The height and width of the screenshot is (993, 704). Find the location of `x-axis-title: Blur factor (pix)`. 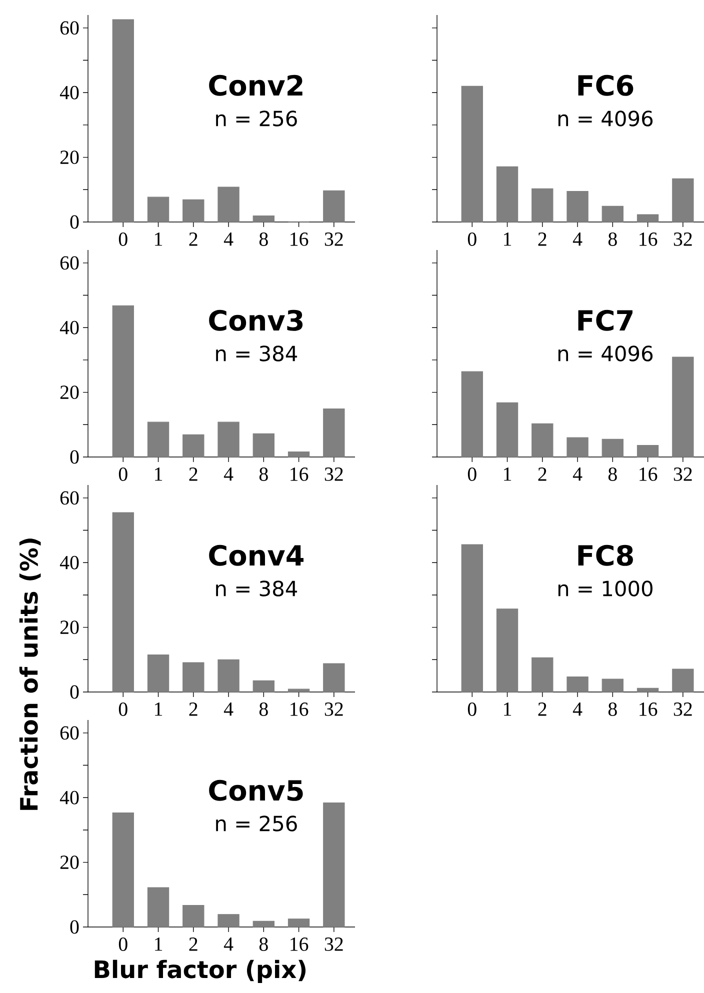

x-axis-title: Blur factor (pix) is located at coordinates (200, 971).